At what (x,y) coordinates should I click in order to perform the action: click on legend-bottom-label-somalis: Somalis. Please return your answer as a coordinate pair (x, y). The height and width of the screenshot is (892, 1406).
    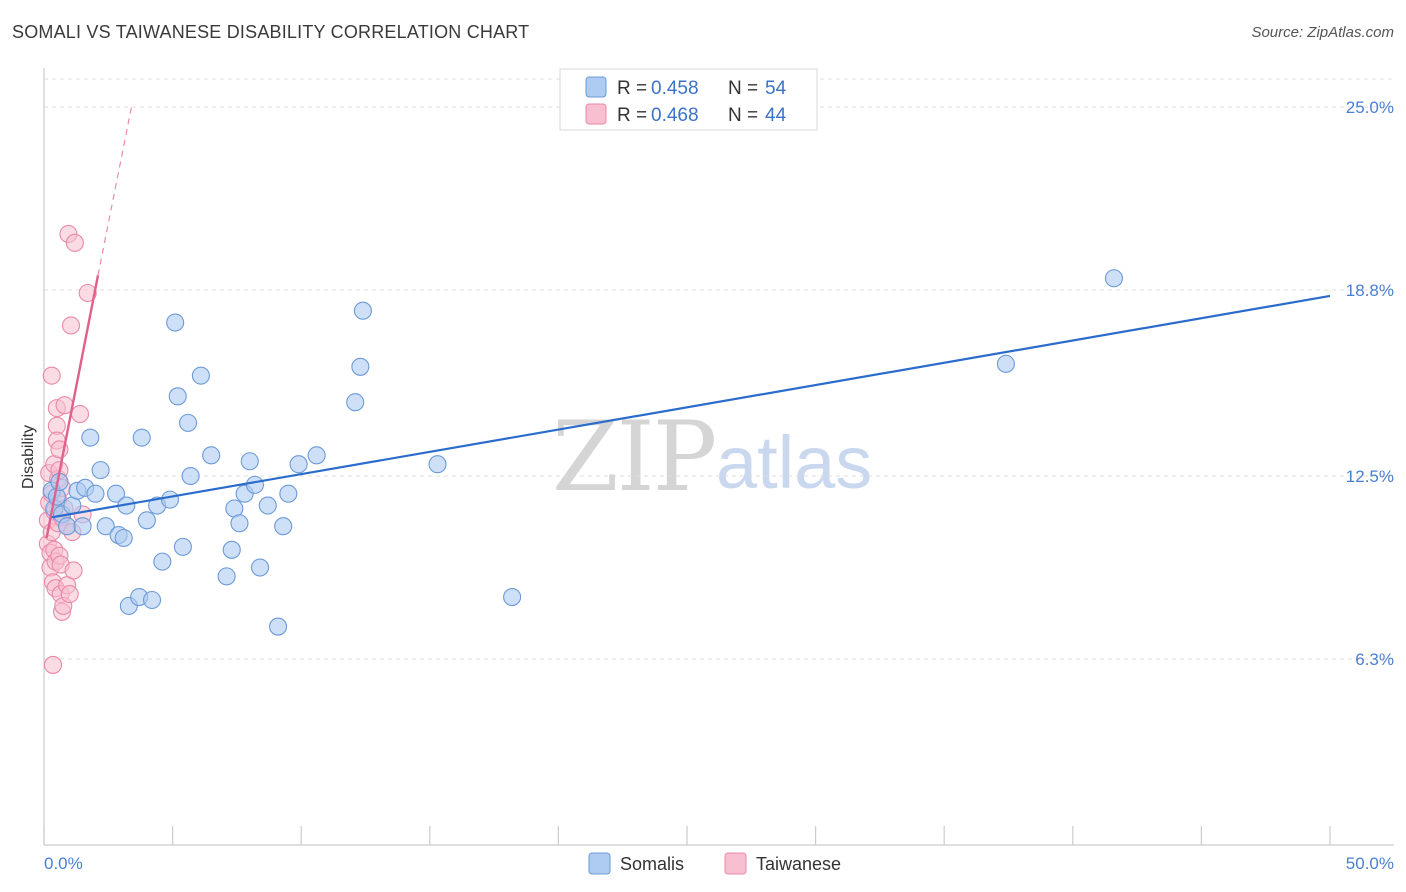
    Looking at the image, I should click on (652, 864).